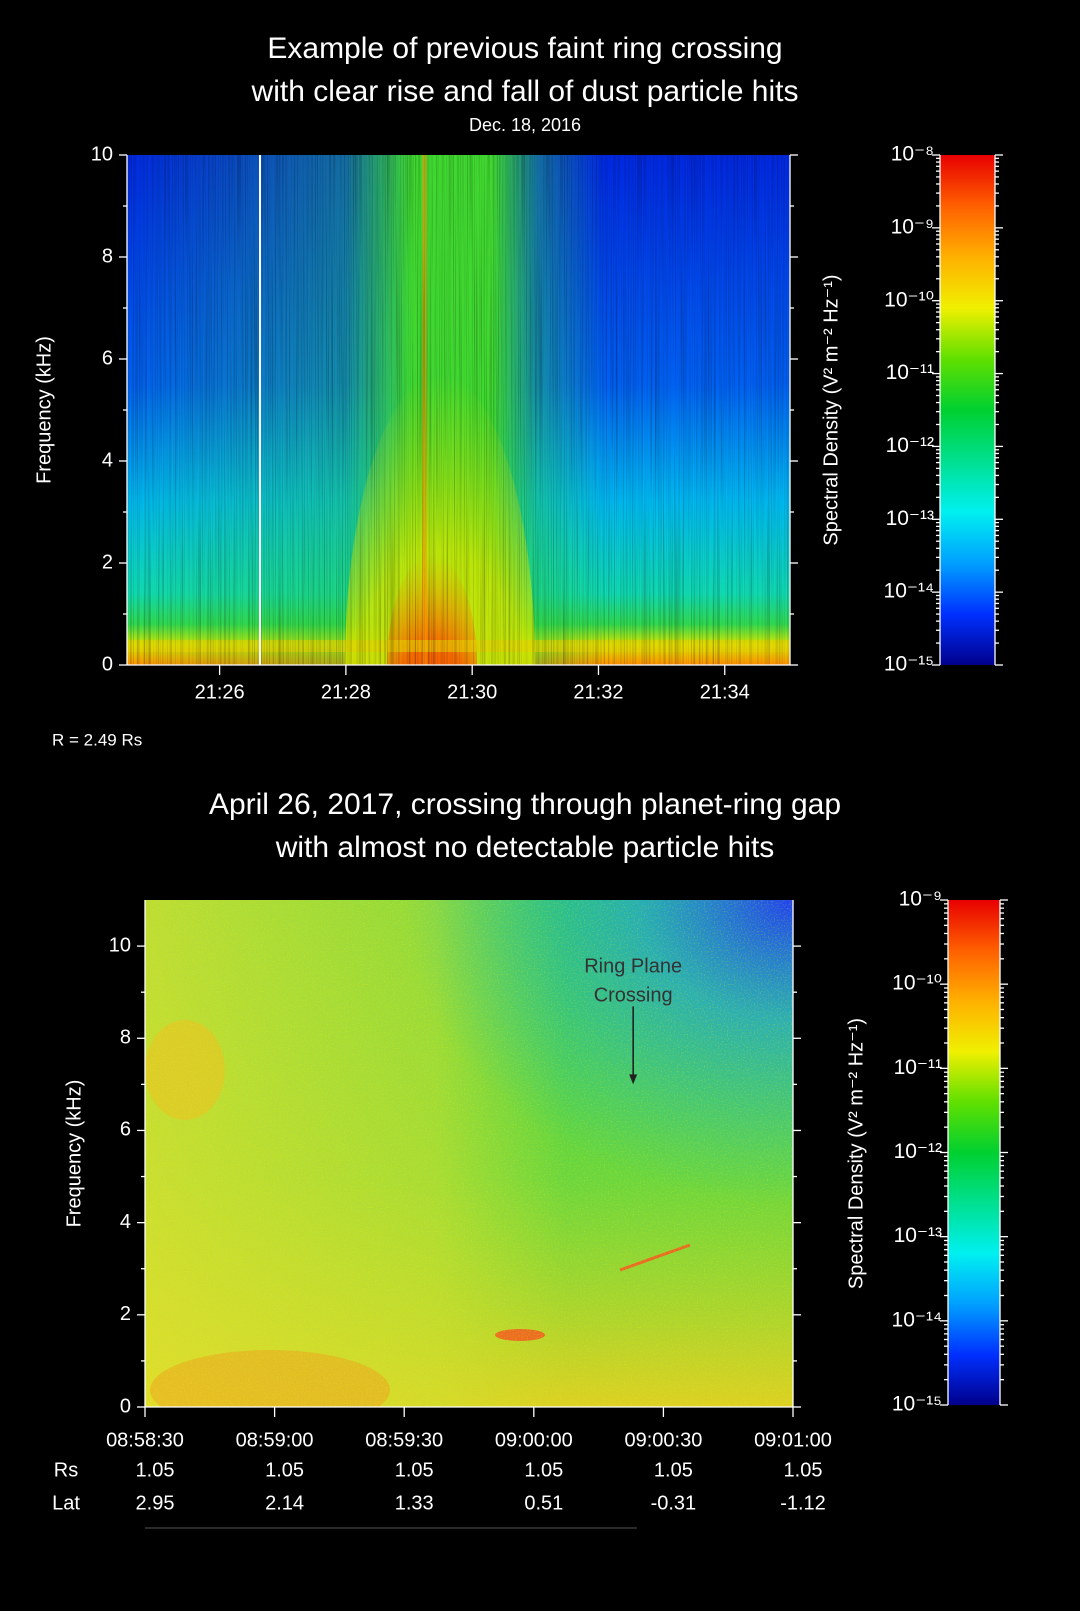 The width and height of the screenshot is (1080, 1611). Describe the element at coordinates (663, 1440) in the screenshot. I see `x-tick-label: 09:00:30` at that location.